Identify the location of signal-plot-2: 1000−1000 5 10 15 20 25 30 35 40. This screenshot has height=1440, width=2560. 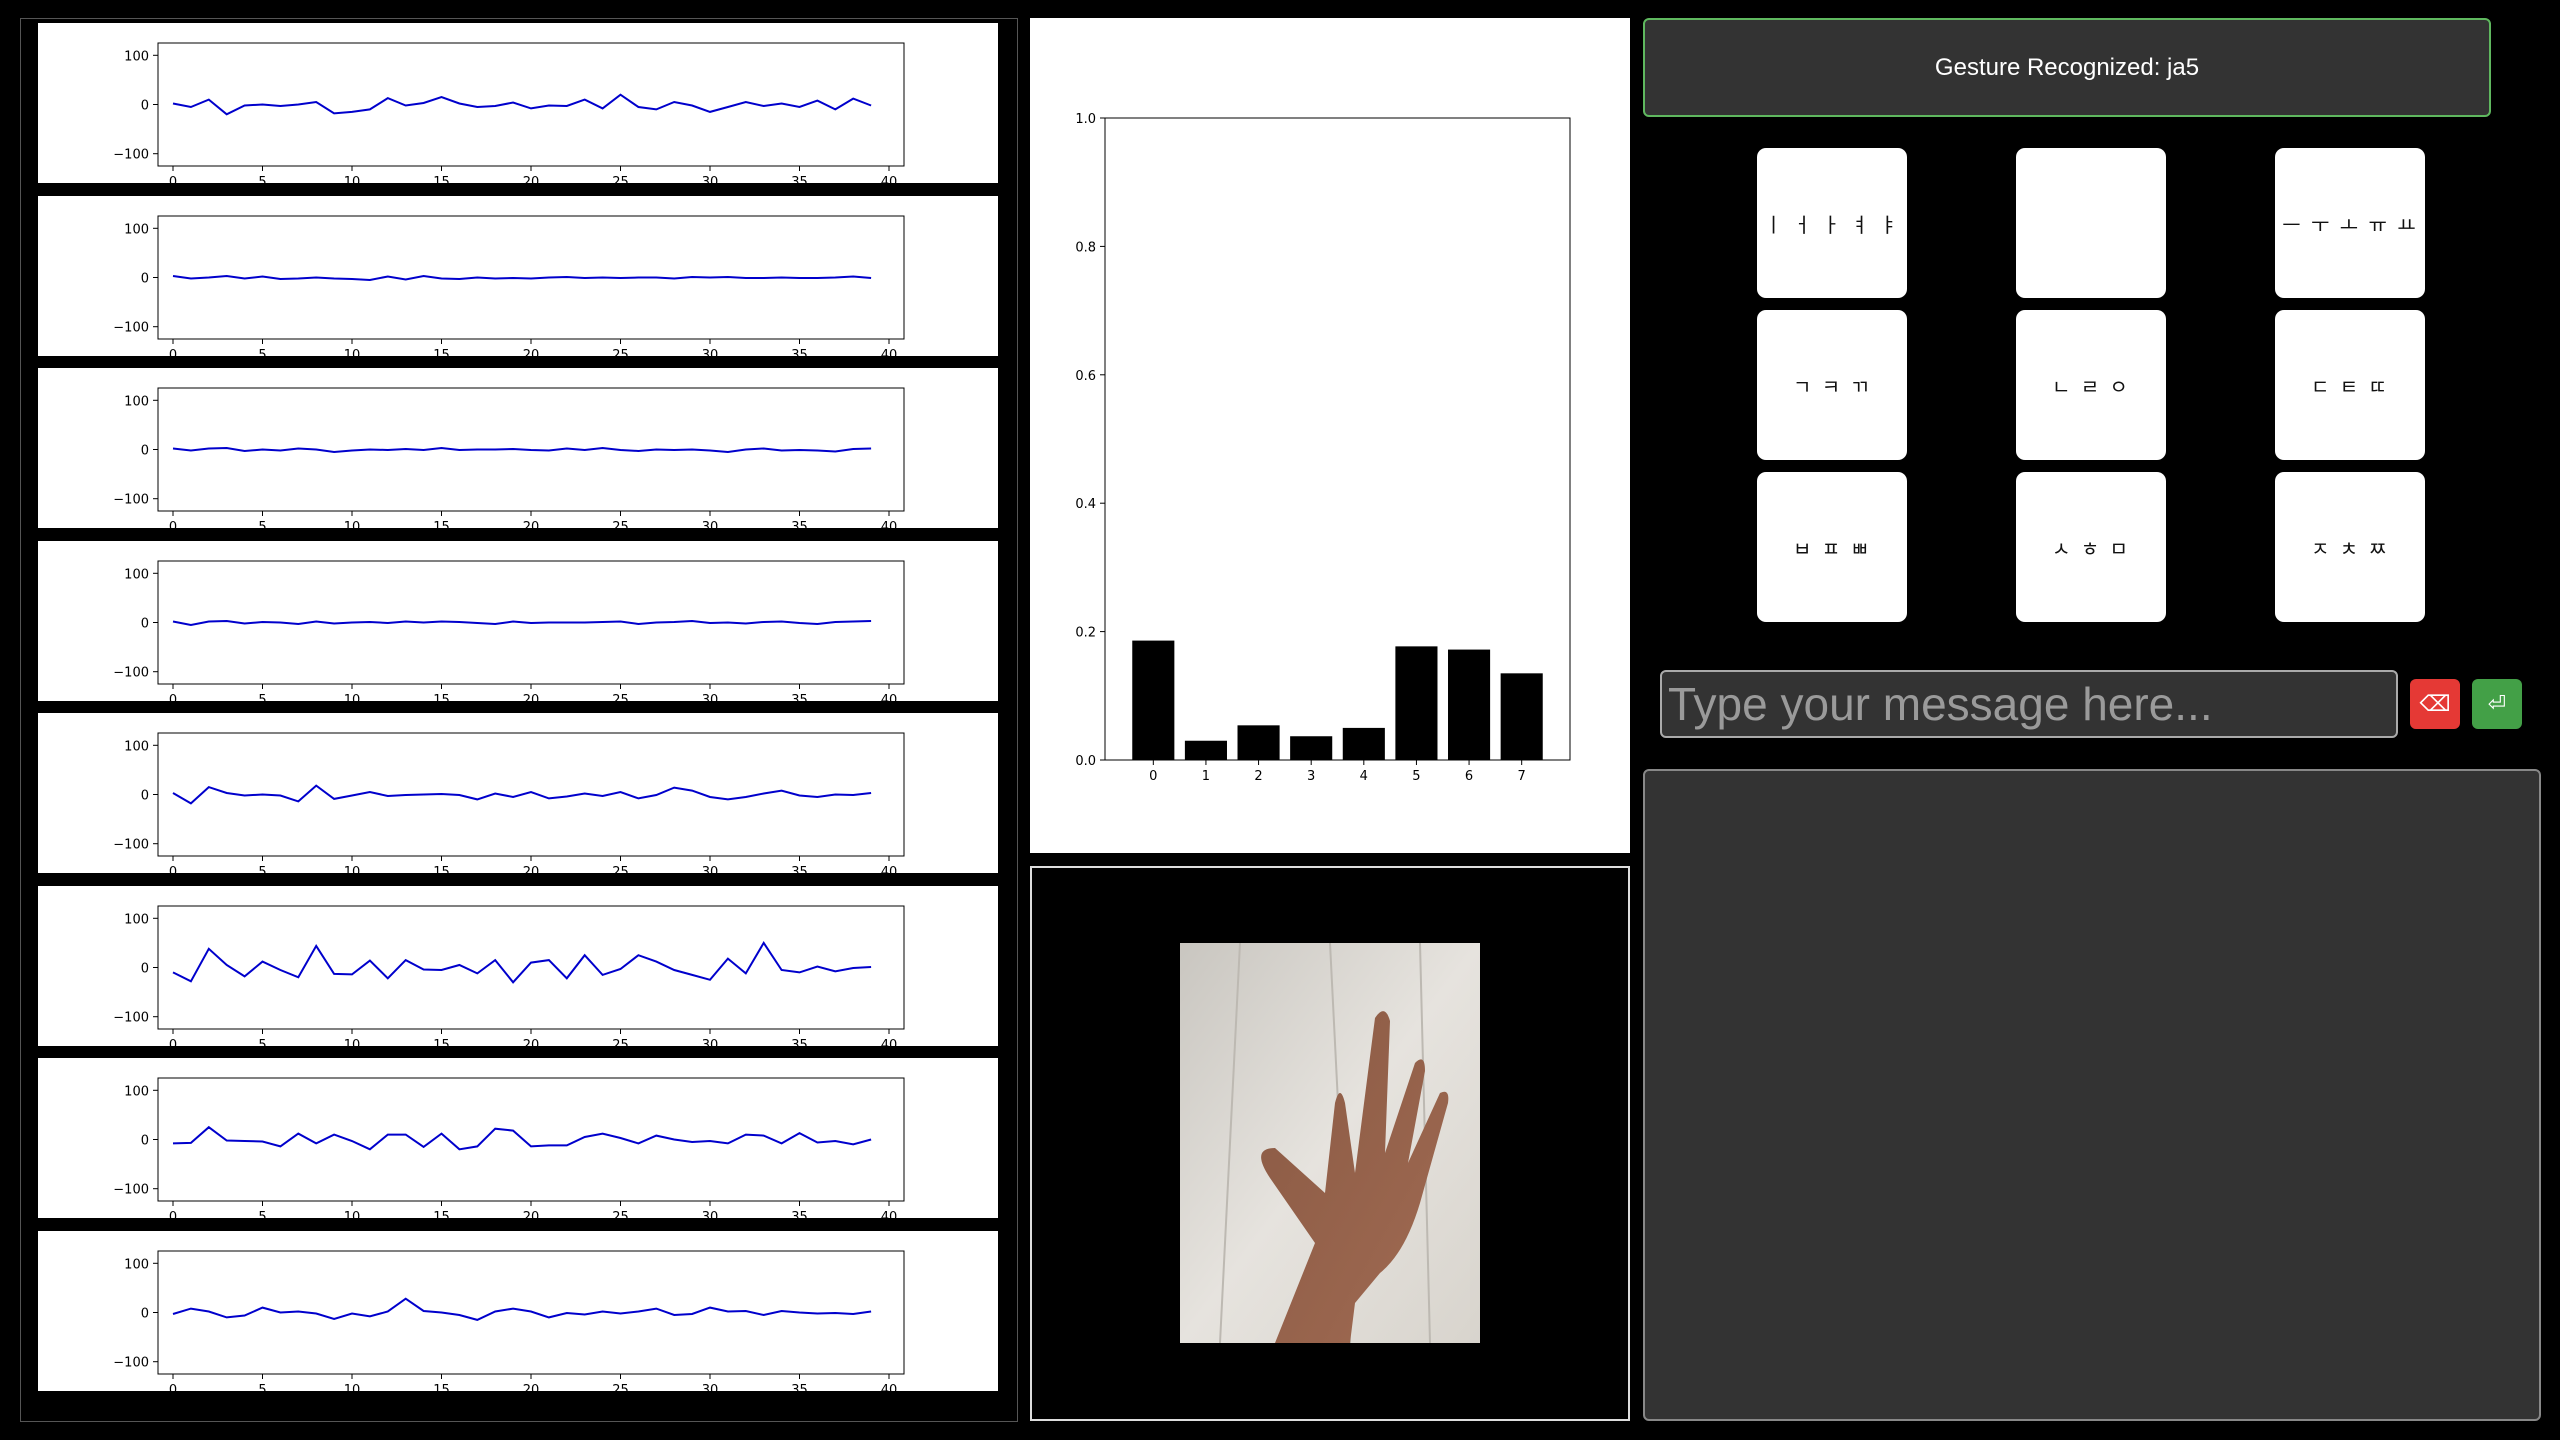
(518, 448).